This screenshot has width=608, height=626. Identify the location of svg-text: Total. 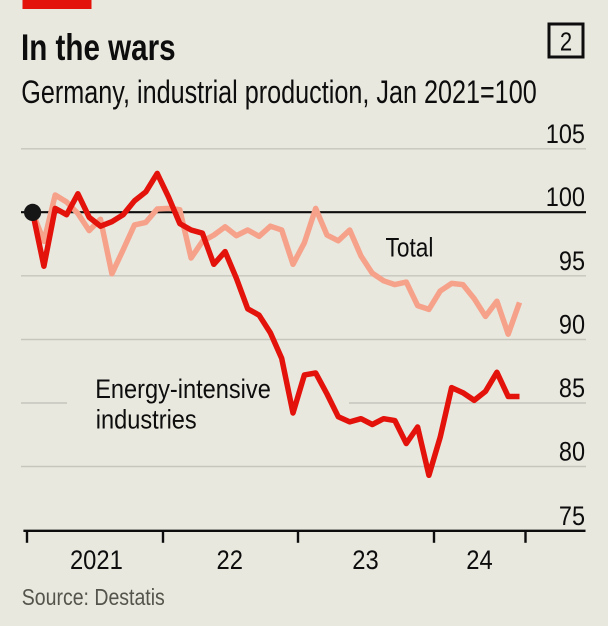
(410, 248).